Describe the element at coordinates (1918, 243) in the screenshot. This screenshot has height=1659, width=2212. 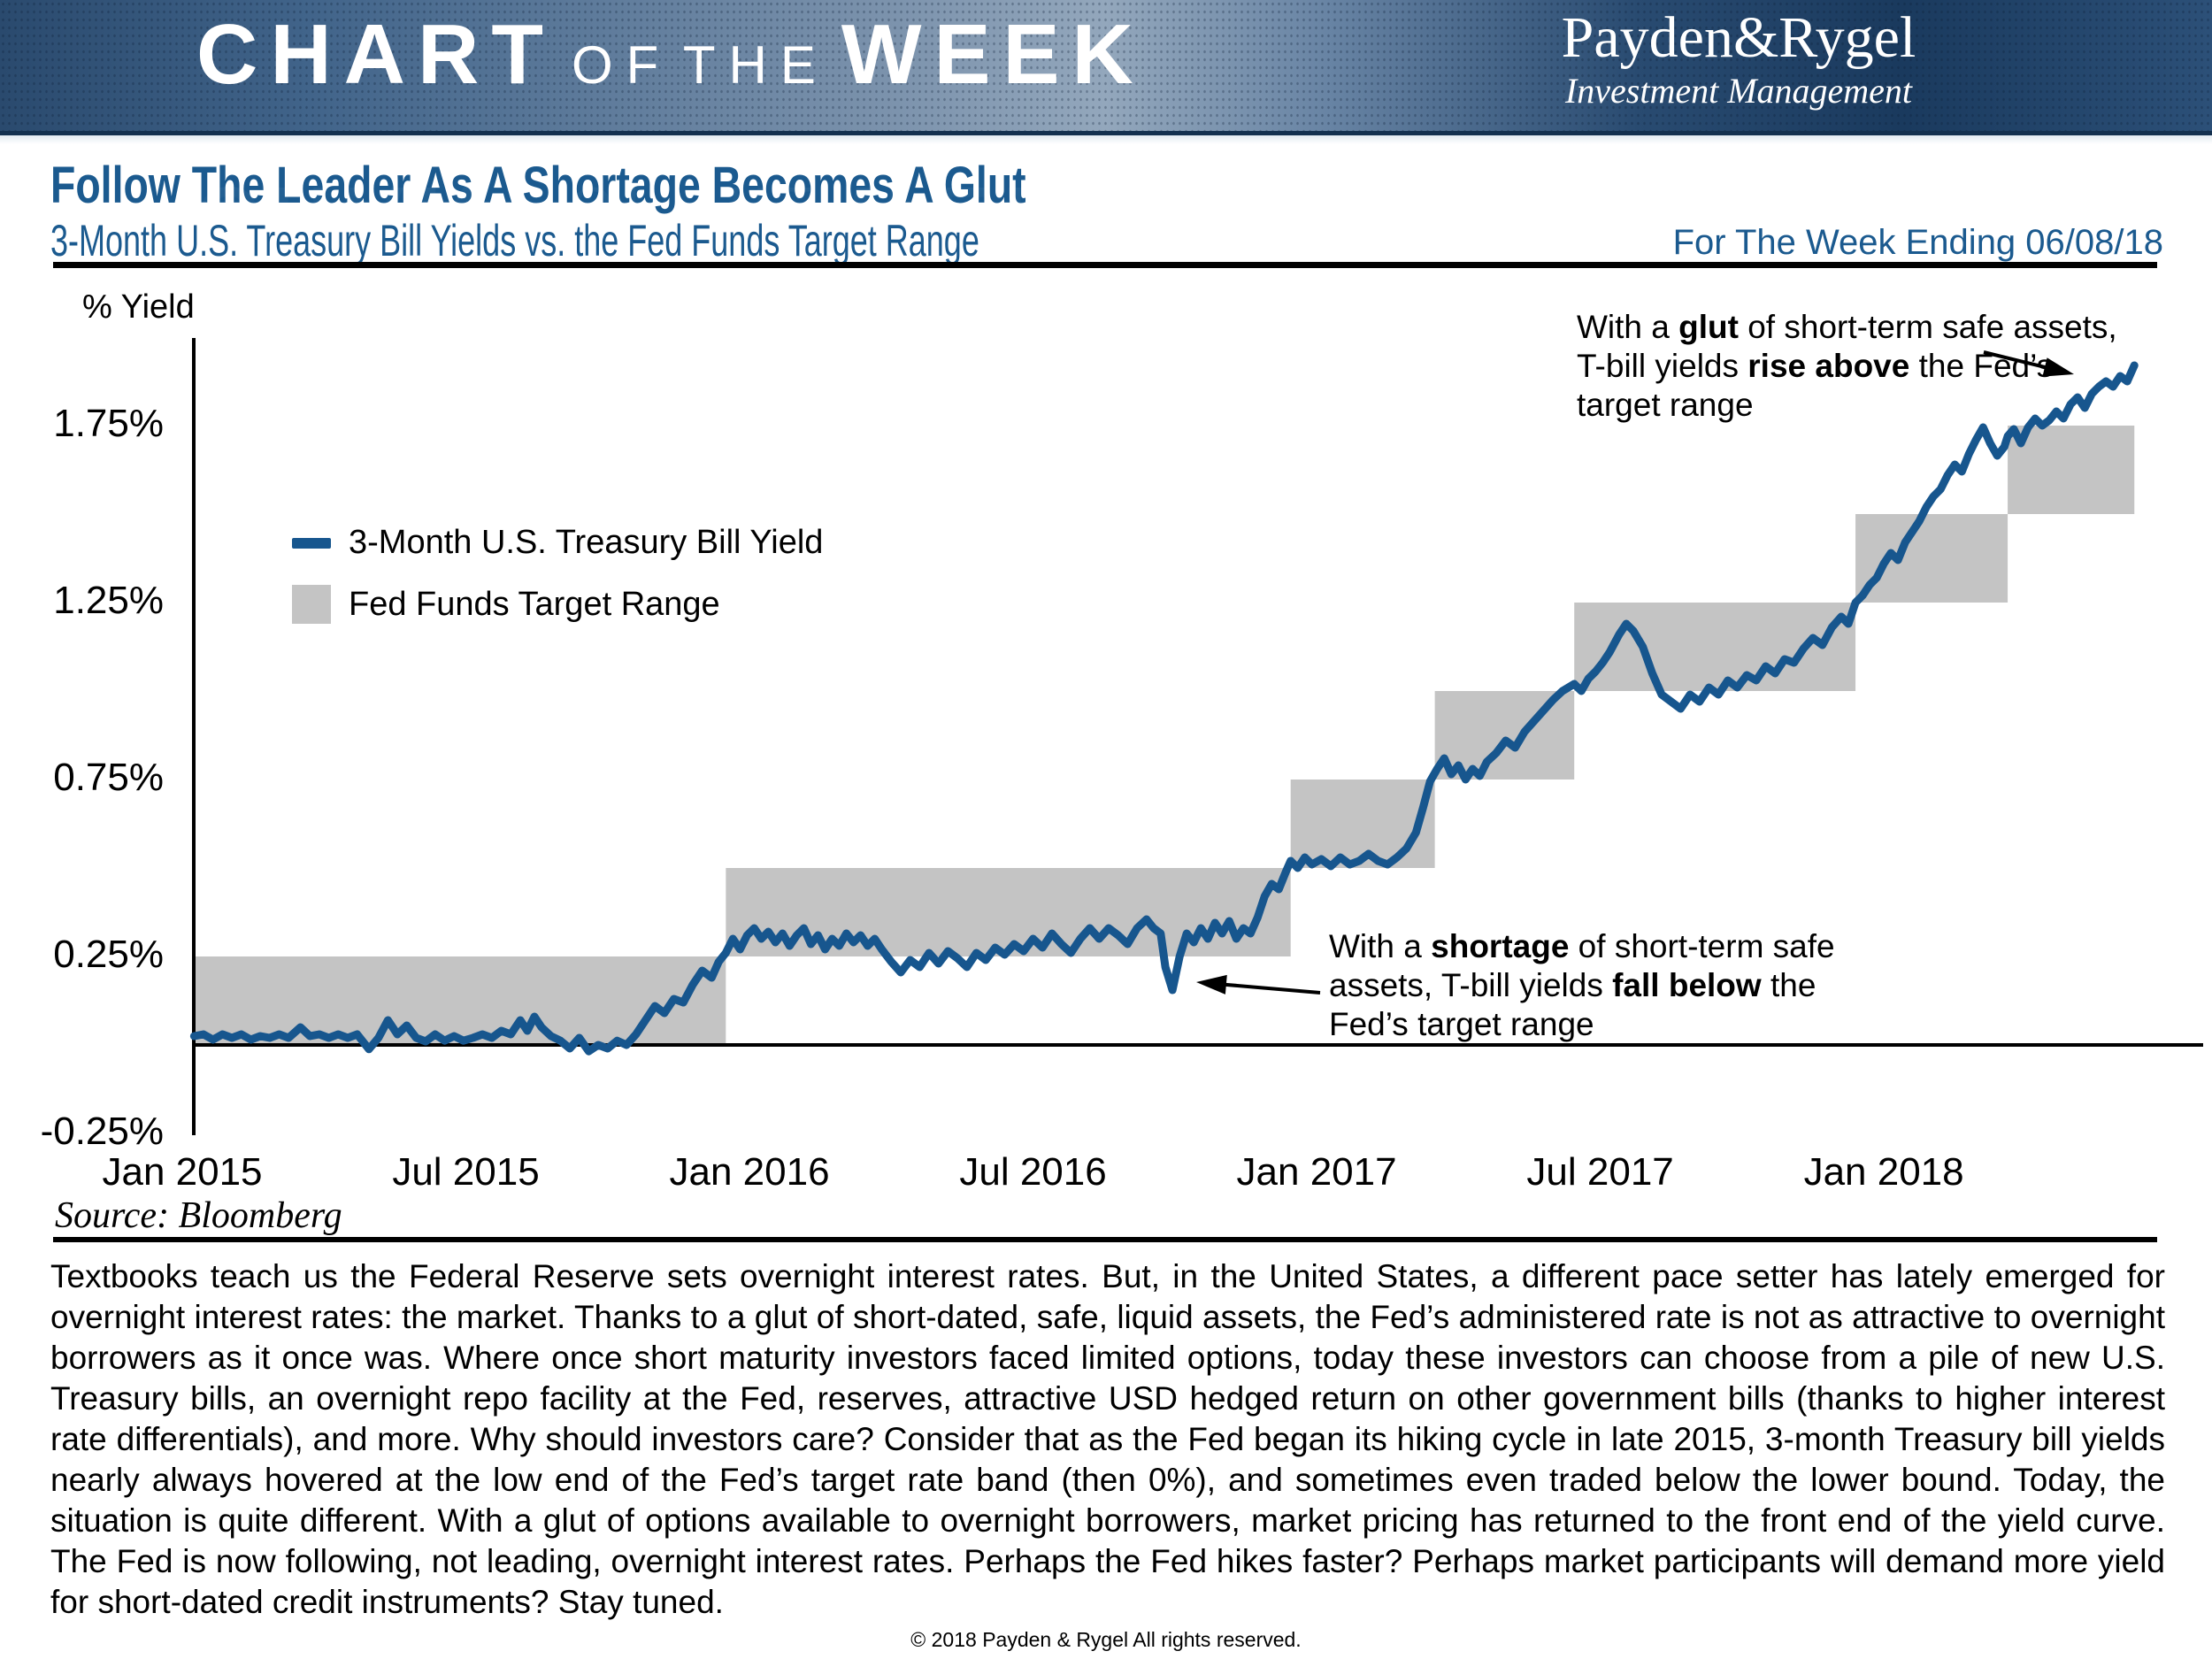
I see `week-ending-label: For The Week Ending 06/08/18` at that location.